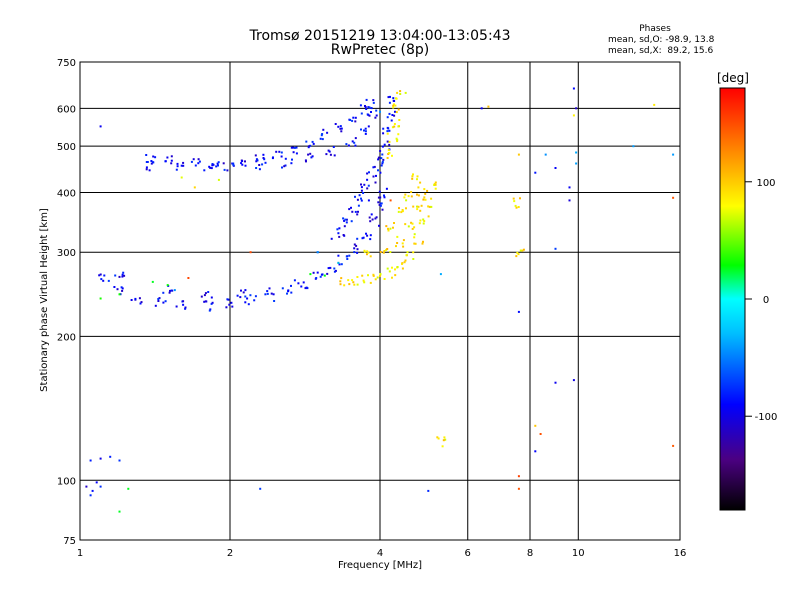 This screenshot has width=800, height=600. I want to click on chart-subtitle: RwPretec (8p), so click(380, 50).